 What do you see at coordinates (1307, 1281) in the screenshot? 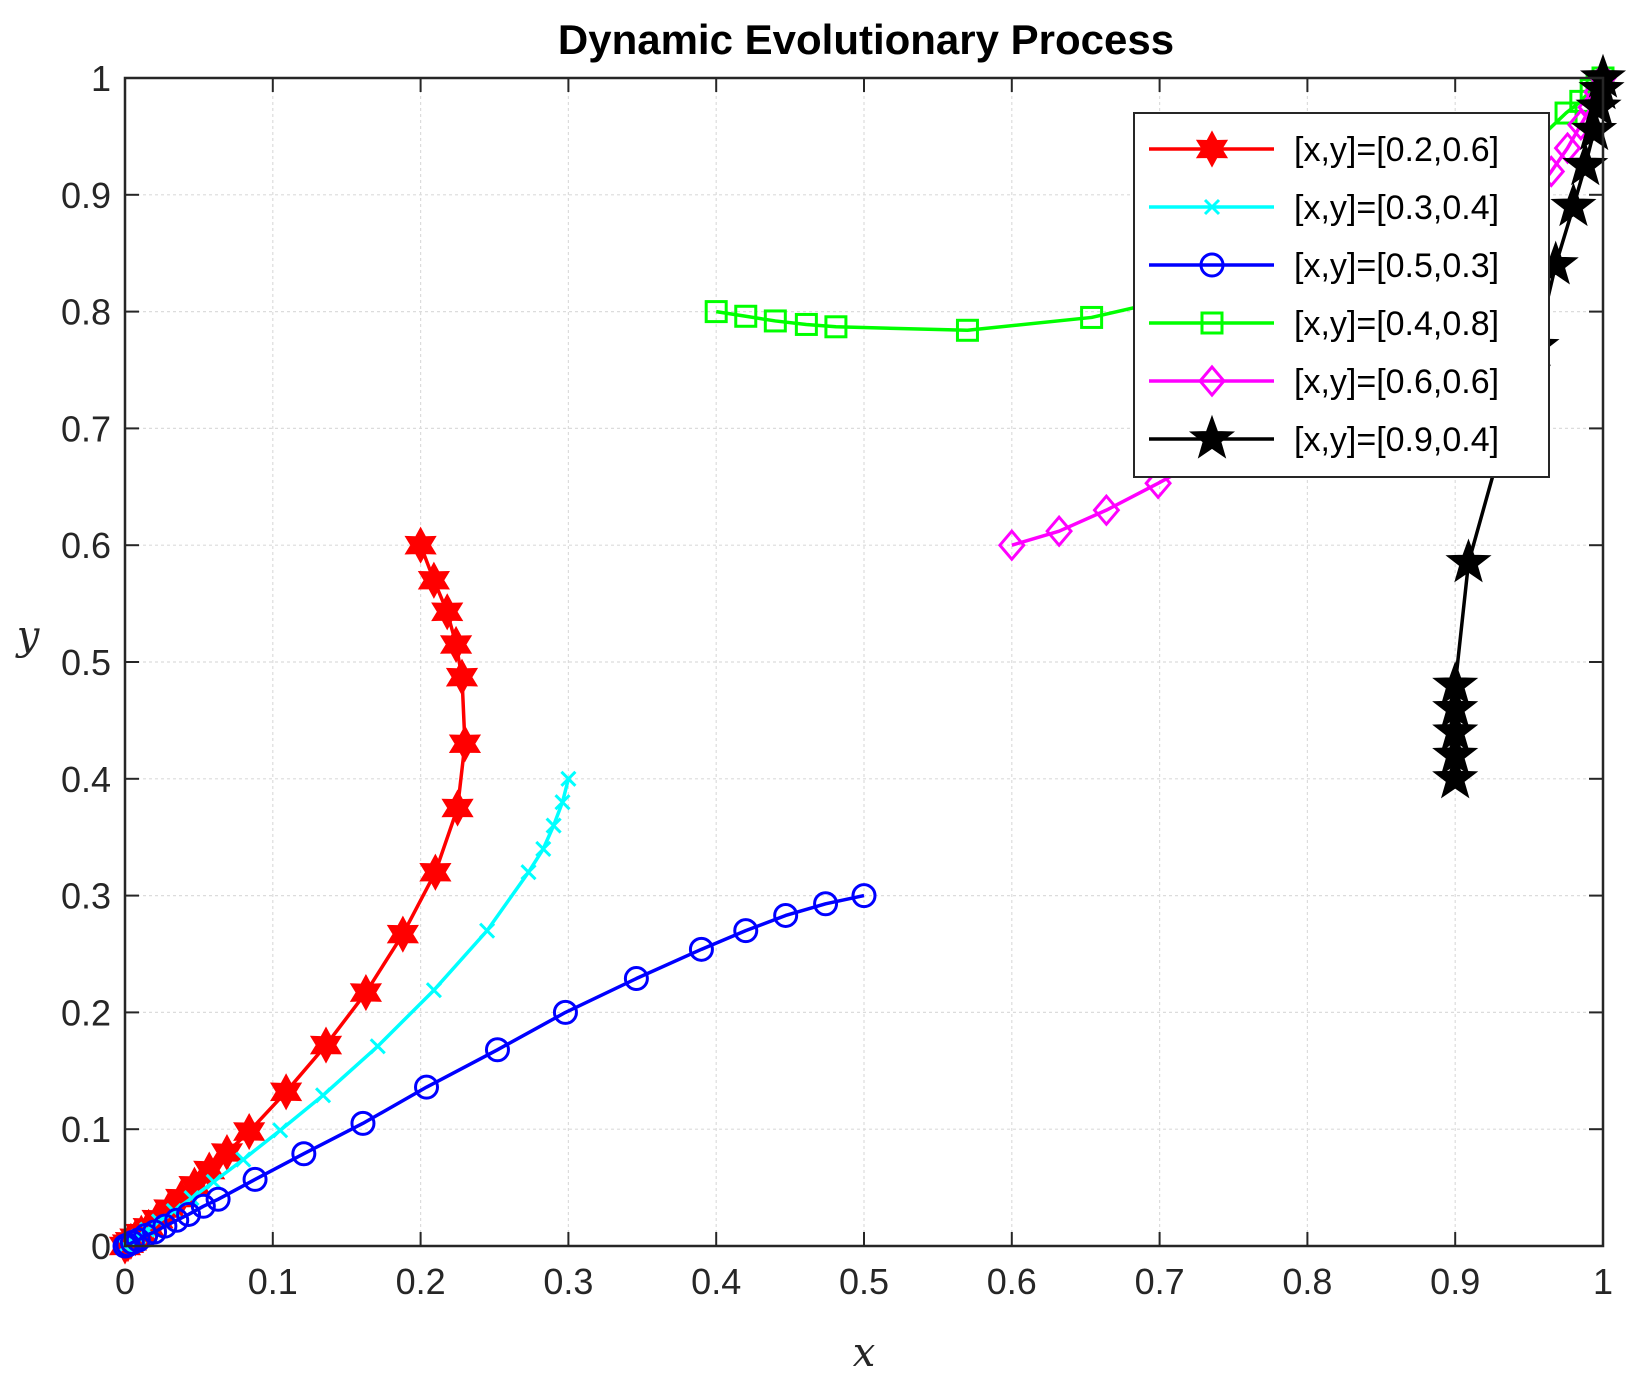
I see `x-tick-label: 0.8` at bounding box center [1307, 1281].